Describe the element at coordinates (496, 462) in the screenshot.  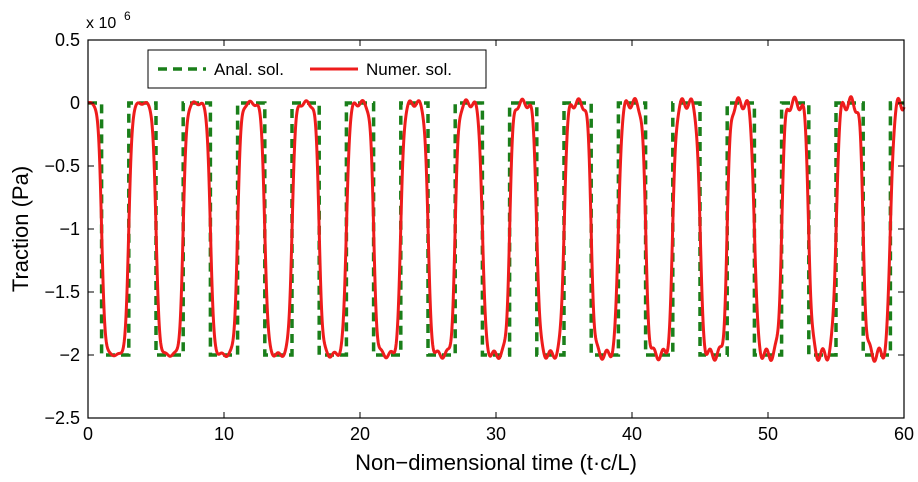
I see `x-axis-title: Non−dimensional time (t·c/L)` at that location.